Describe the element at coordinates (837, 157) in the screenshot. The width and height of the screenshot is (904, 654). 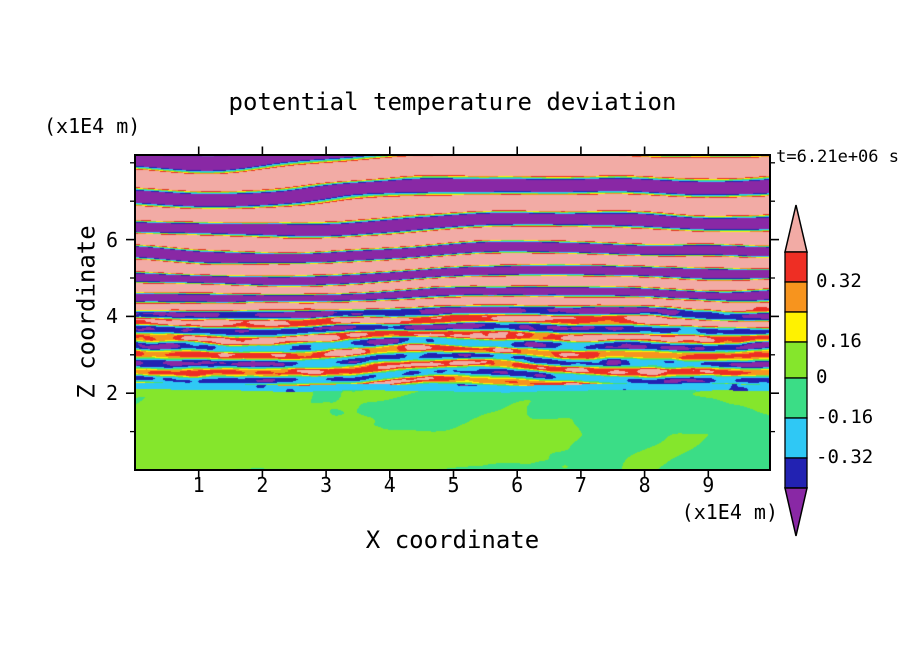
I see `time-annotation: t=6.21e+06 s` at that location.